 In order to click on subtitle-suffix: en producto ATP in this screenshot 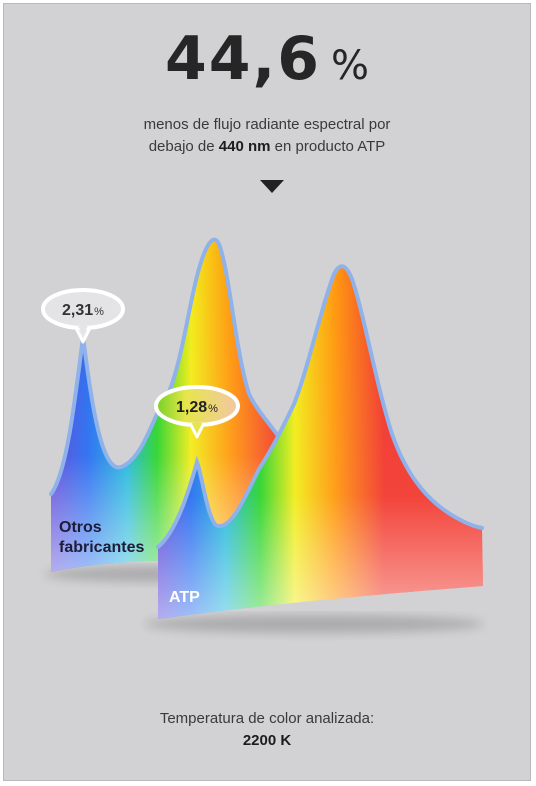, I will do `click(330, 146)`.